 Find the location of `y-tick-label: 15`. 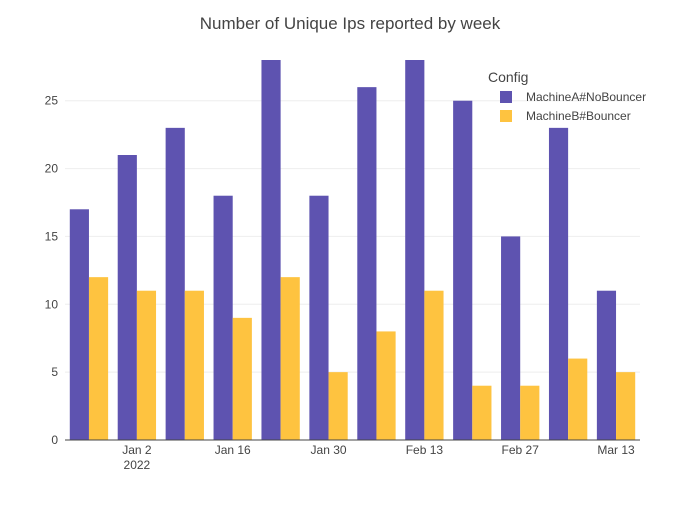

y-tick-label: 15 is located at coordinates (52, 236).